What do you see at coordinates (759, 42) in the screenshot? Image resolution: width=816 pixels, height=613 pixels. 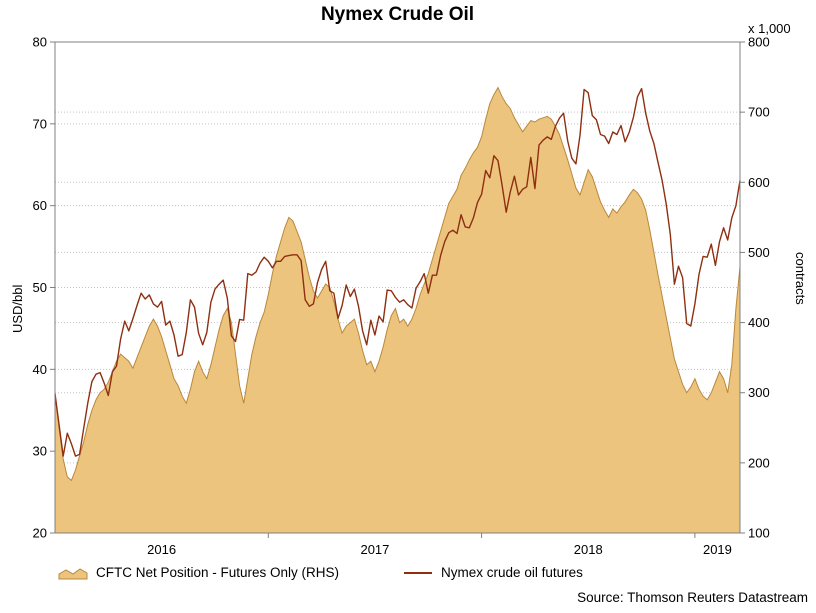 I see `right-axis-tick-label: 800` at bounding box center [759, 42].